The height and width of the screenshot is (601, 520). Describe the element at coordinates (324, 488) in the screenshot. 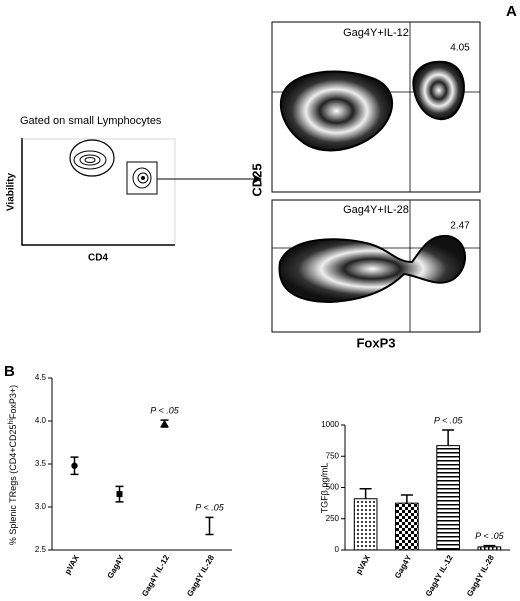

I see `y-axis-label: TGFβ pg/mL` at that location.